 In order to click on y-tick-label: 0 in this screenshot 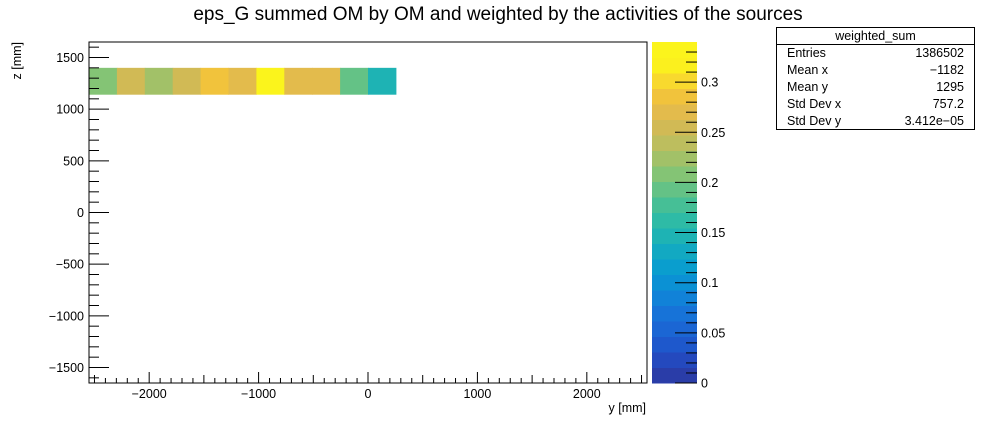, I will do `click(80, 213)`.